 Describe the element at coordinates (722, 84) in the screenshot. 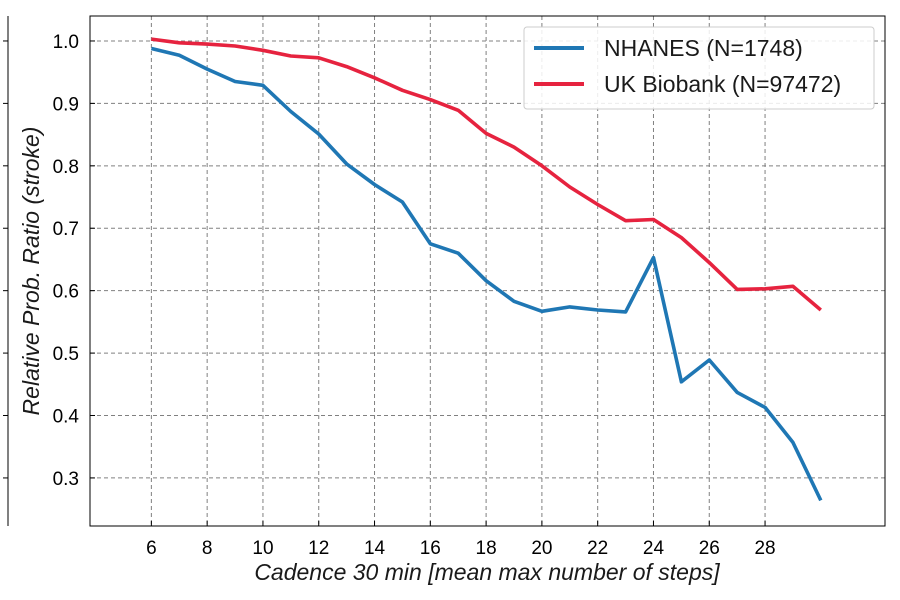

I see `legend-label-uk-biobank: UK Biobank (N=97472)` at that location.